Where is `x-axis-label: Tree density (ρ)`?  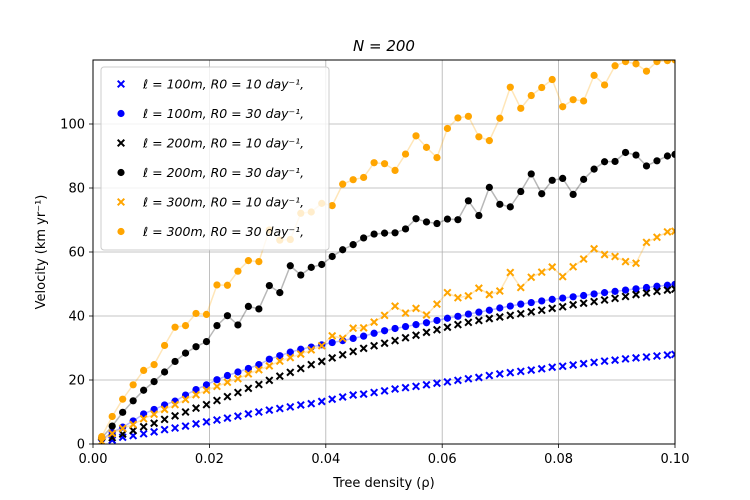
x-axis-label: Tree density (ρ) is located at coordinates (383, 483).